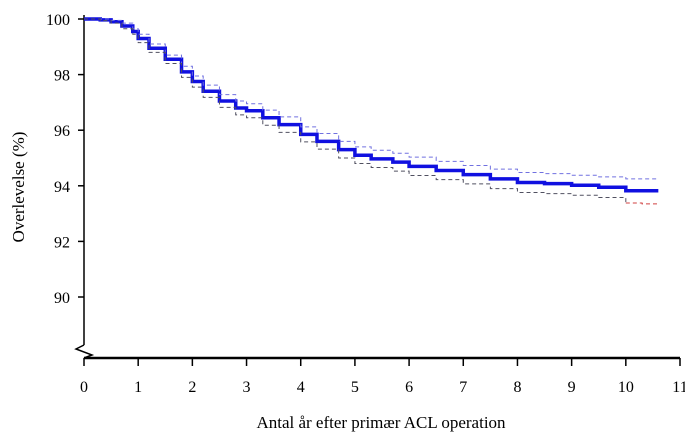 Image resolution: width=685 pixels, height=435 pixels. I want to click on x-tick-label: 11, so click(678, 387).